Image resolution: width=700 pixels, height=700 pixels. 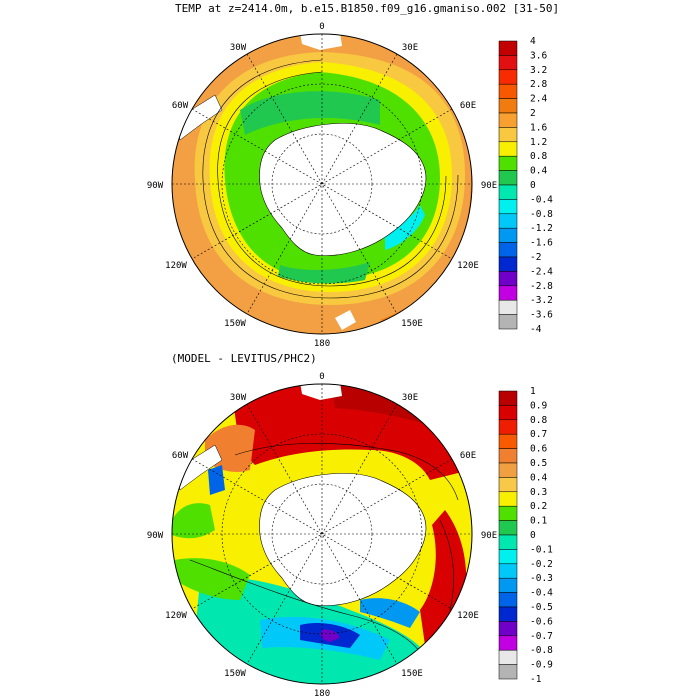 I want to click on bottom-dark-red-patch, so click(x=387, y=407).